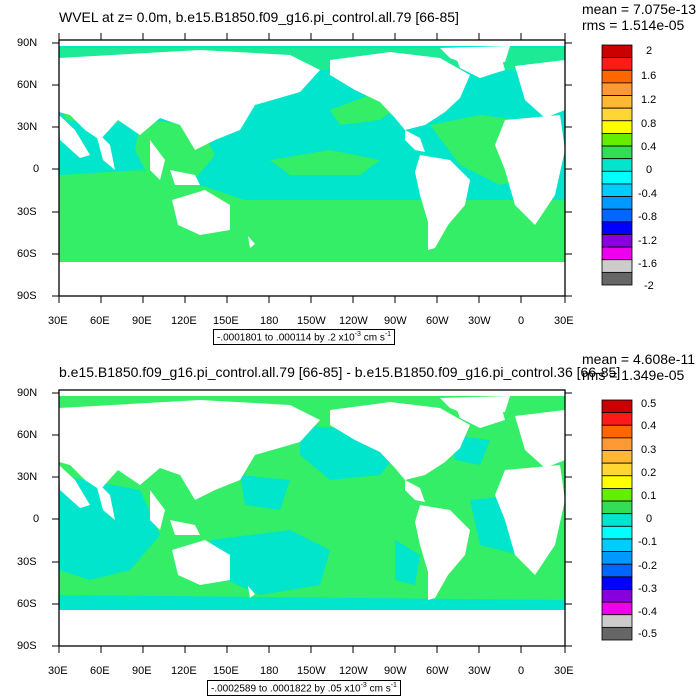  I want to click on colorbar-label: -1.2, so click(647, 241).